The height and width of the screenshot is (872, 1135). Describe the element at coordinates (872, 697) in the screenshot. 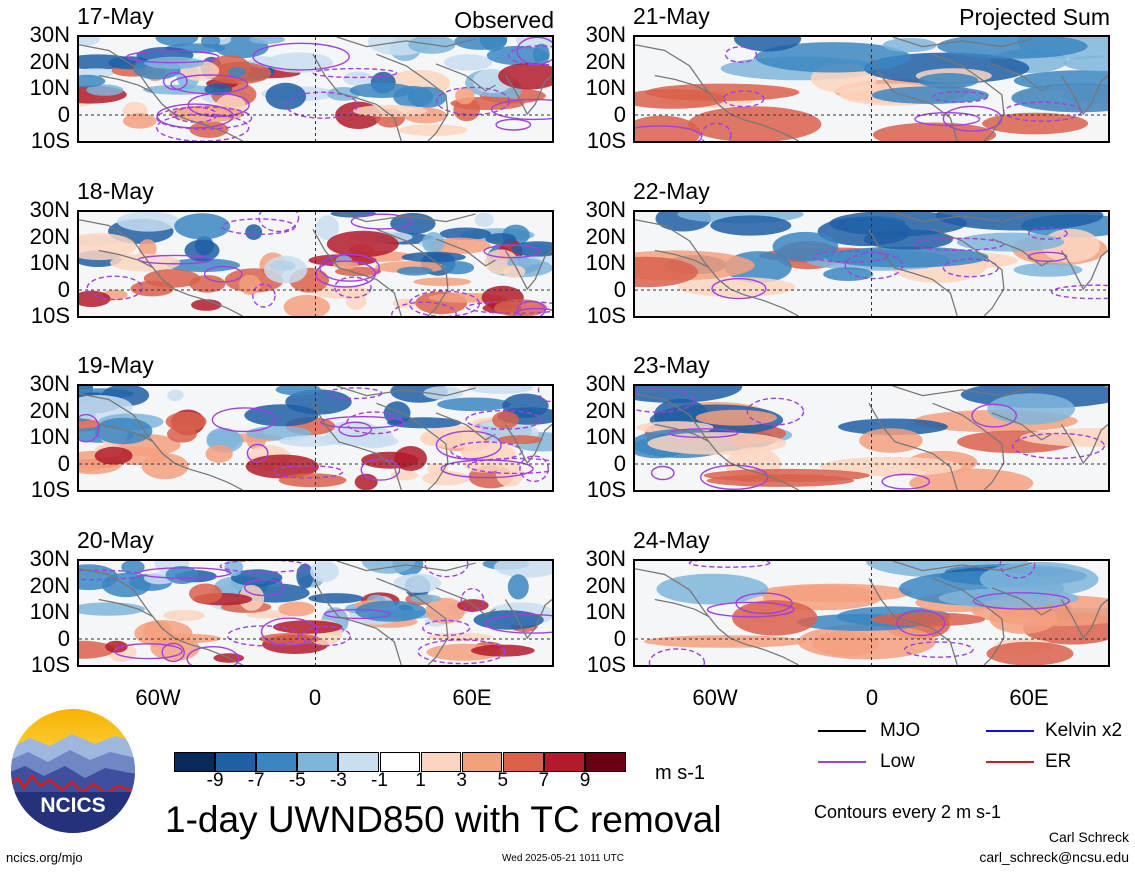

I see `lon-label-0-right: 0` at that location.